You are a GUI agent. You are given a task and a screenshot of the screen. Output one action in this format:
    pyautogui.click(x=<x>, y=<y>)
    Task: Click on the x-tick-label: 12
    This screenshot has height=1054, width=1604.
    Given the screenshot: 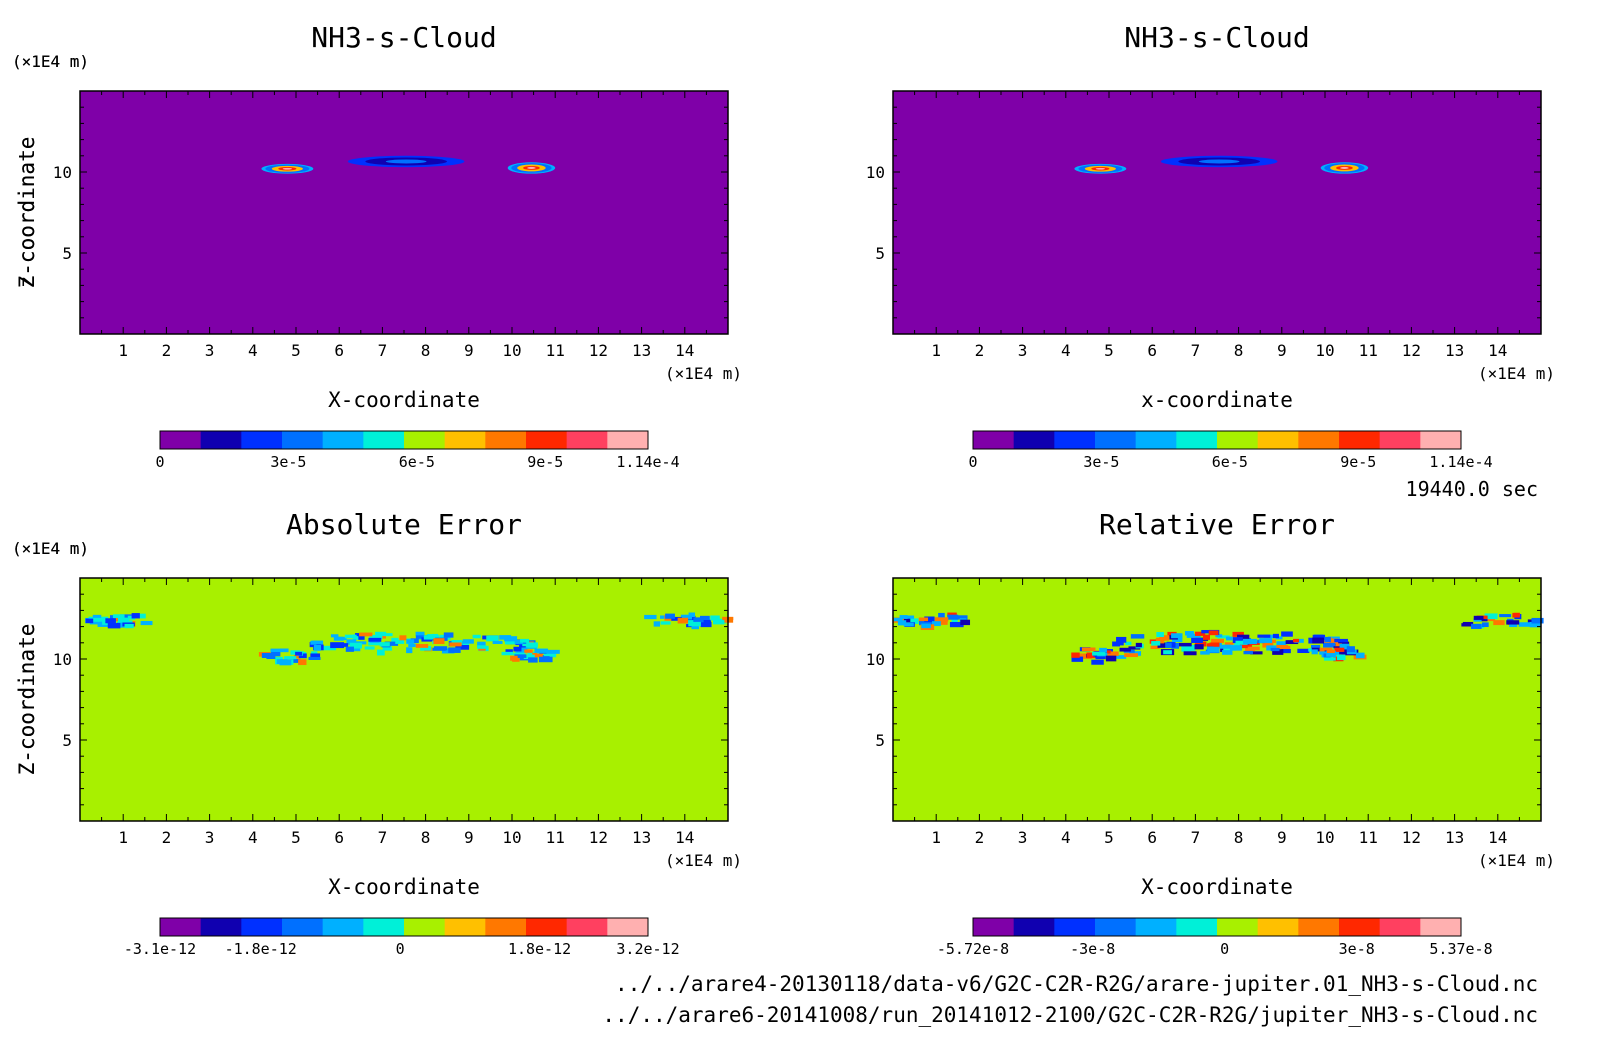 What is the action you would take?
    pyautogui.click(x=1411, y=837)
    